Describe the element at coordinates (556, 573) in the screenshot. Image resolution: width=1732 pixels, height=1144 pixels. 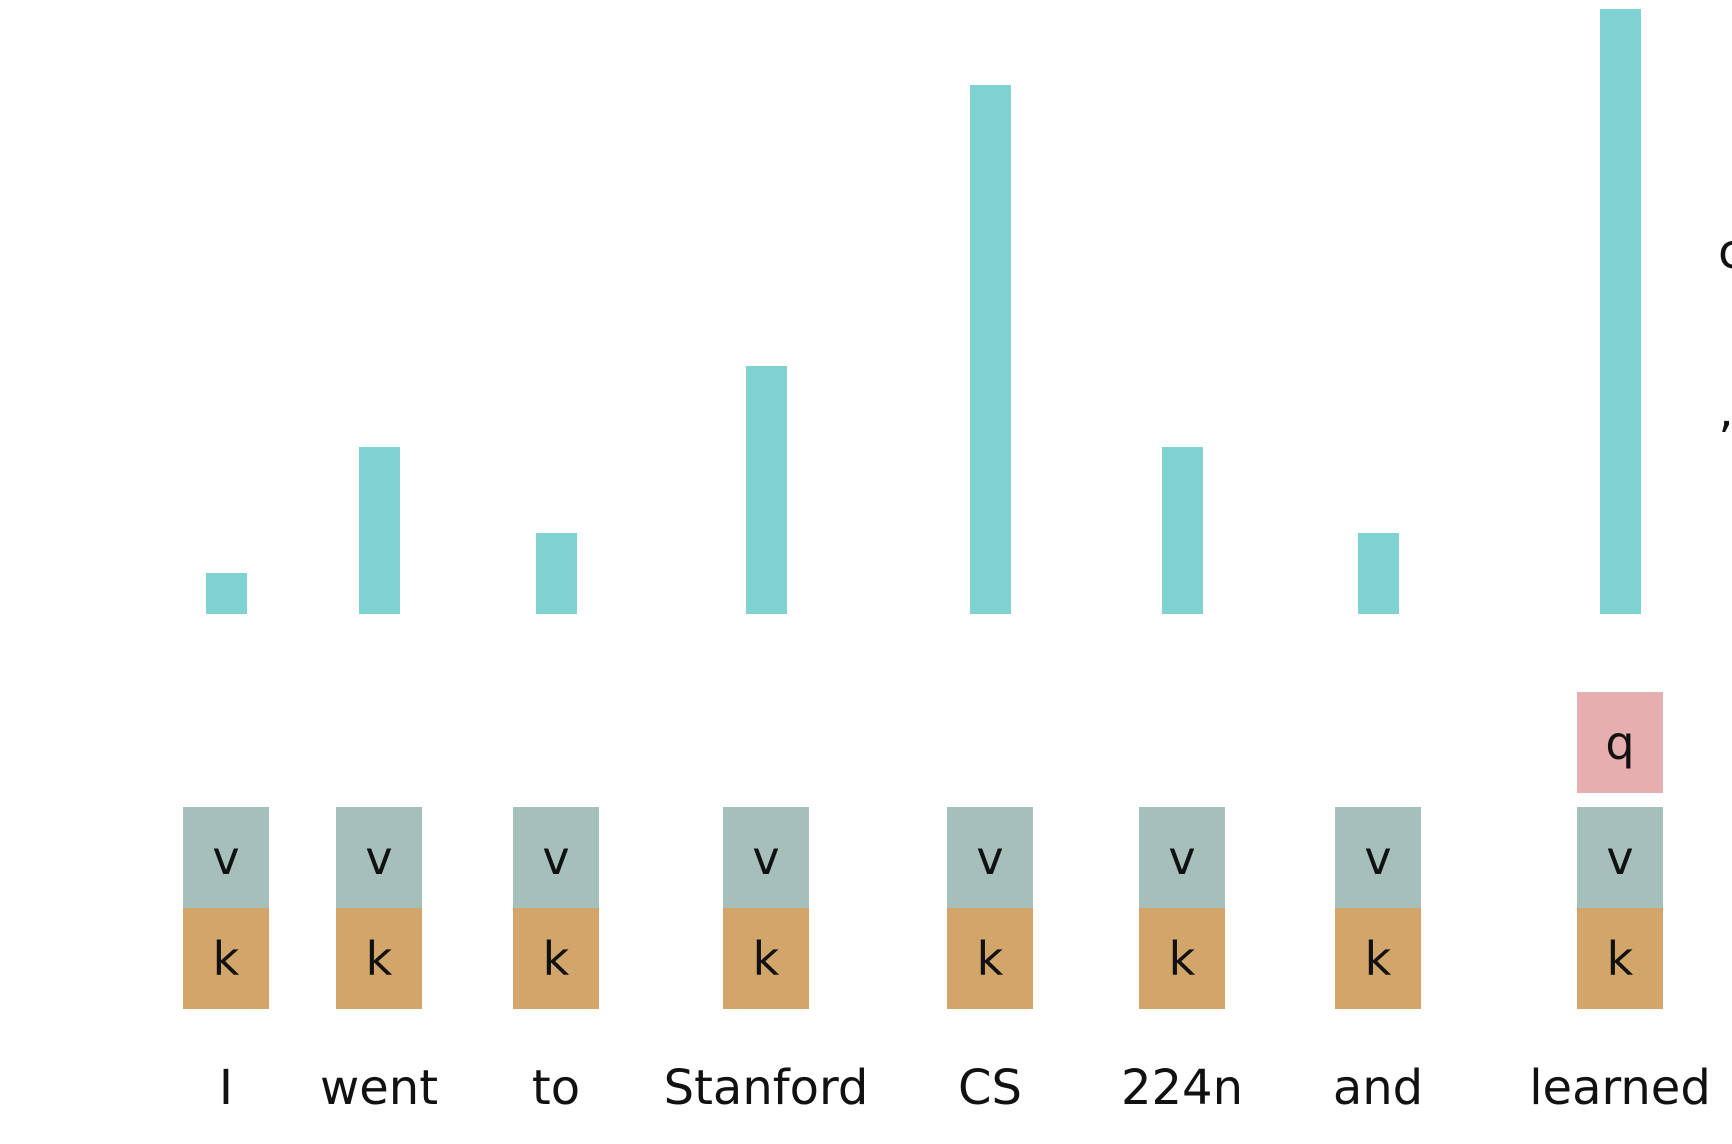
I see `attention-bar-to` at that location.